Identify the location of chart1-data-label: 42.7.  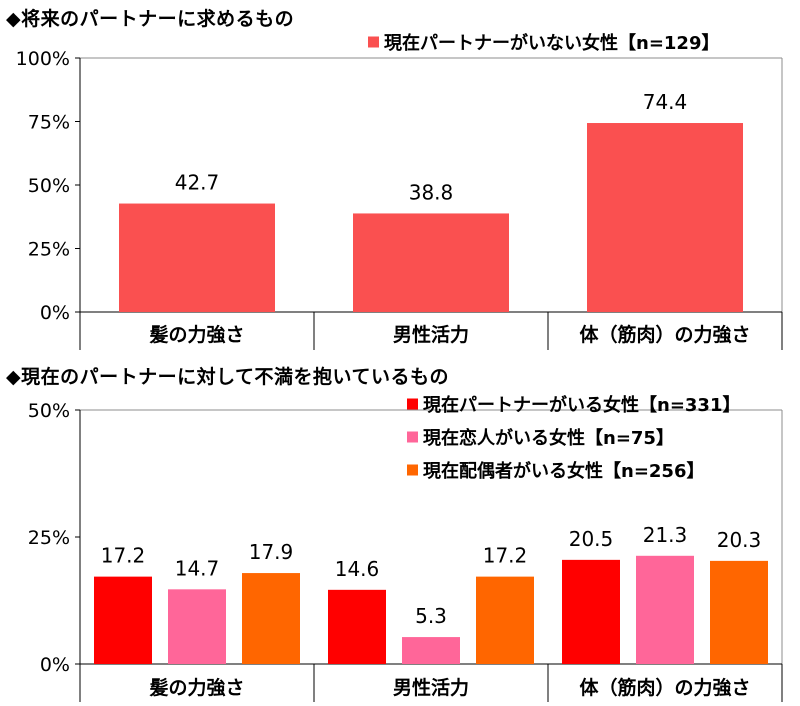
(197, 183).